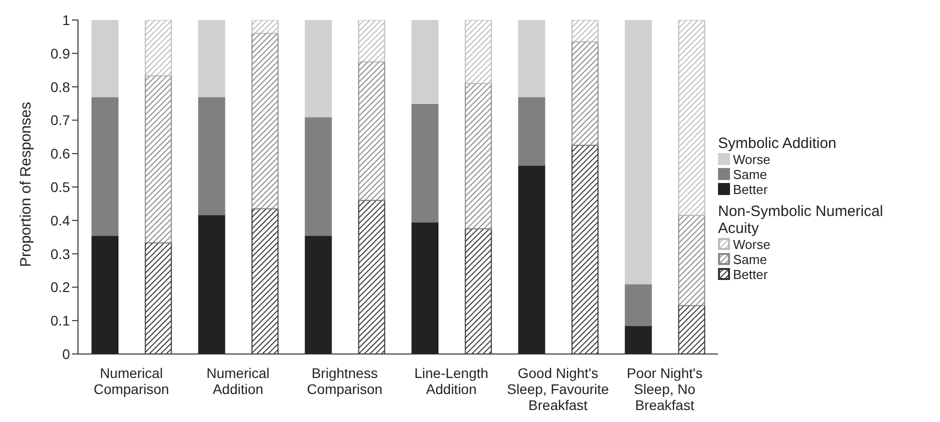  I want to click on text: Symbolic Addition, so click(777, 143).